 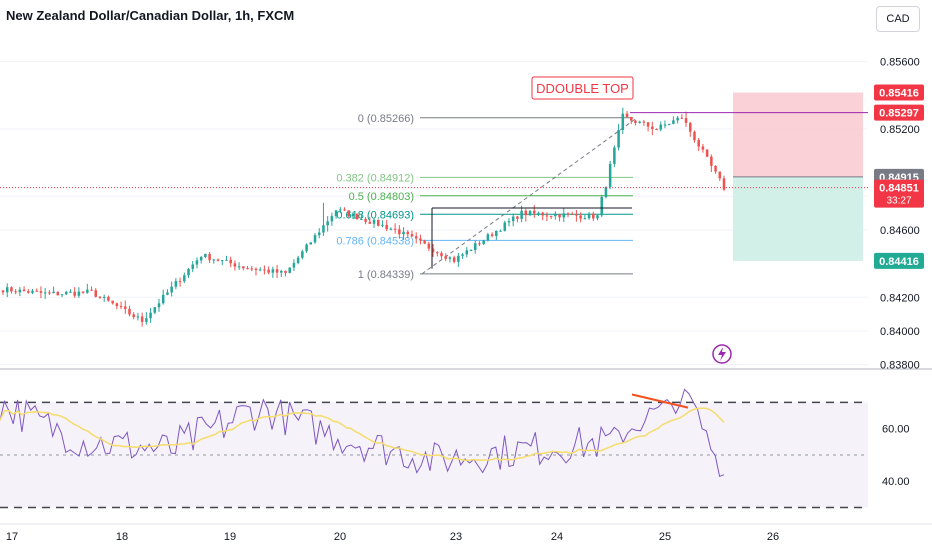 I want to click on time-axis-label: 24, so click(x=557, y=537).